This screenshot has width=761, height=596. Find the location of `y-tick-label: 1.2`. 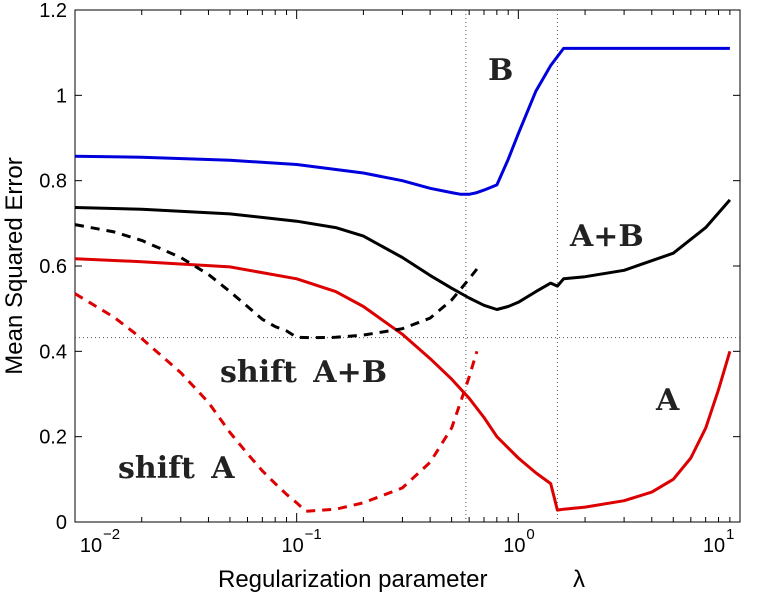

y-tick-label: 1.2 is located at coordinates (53, 11).